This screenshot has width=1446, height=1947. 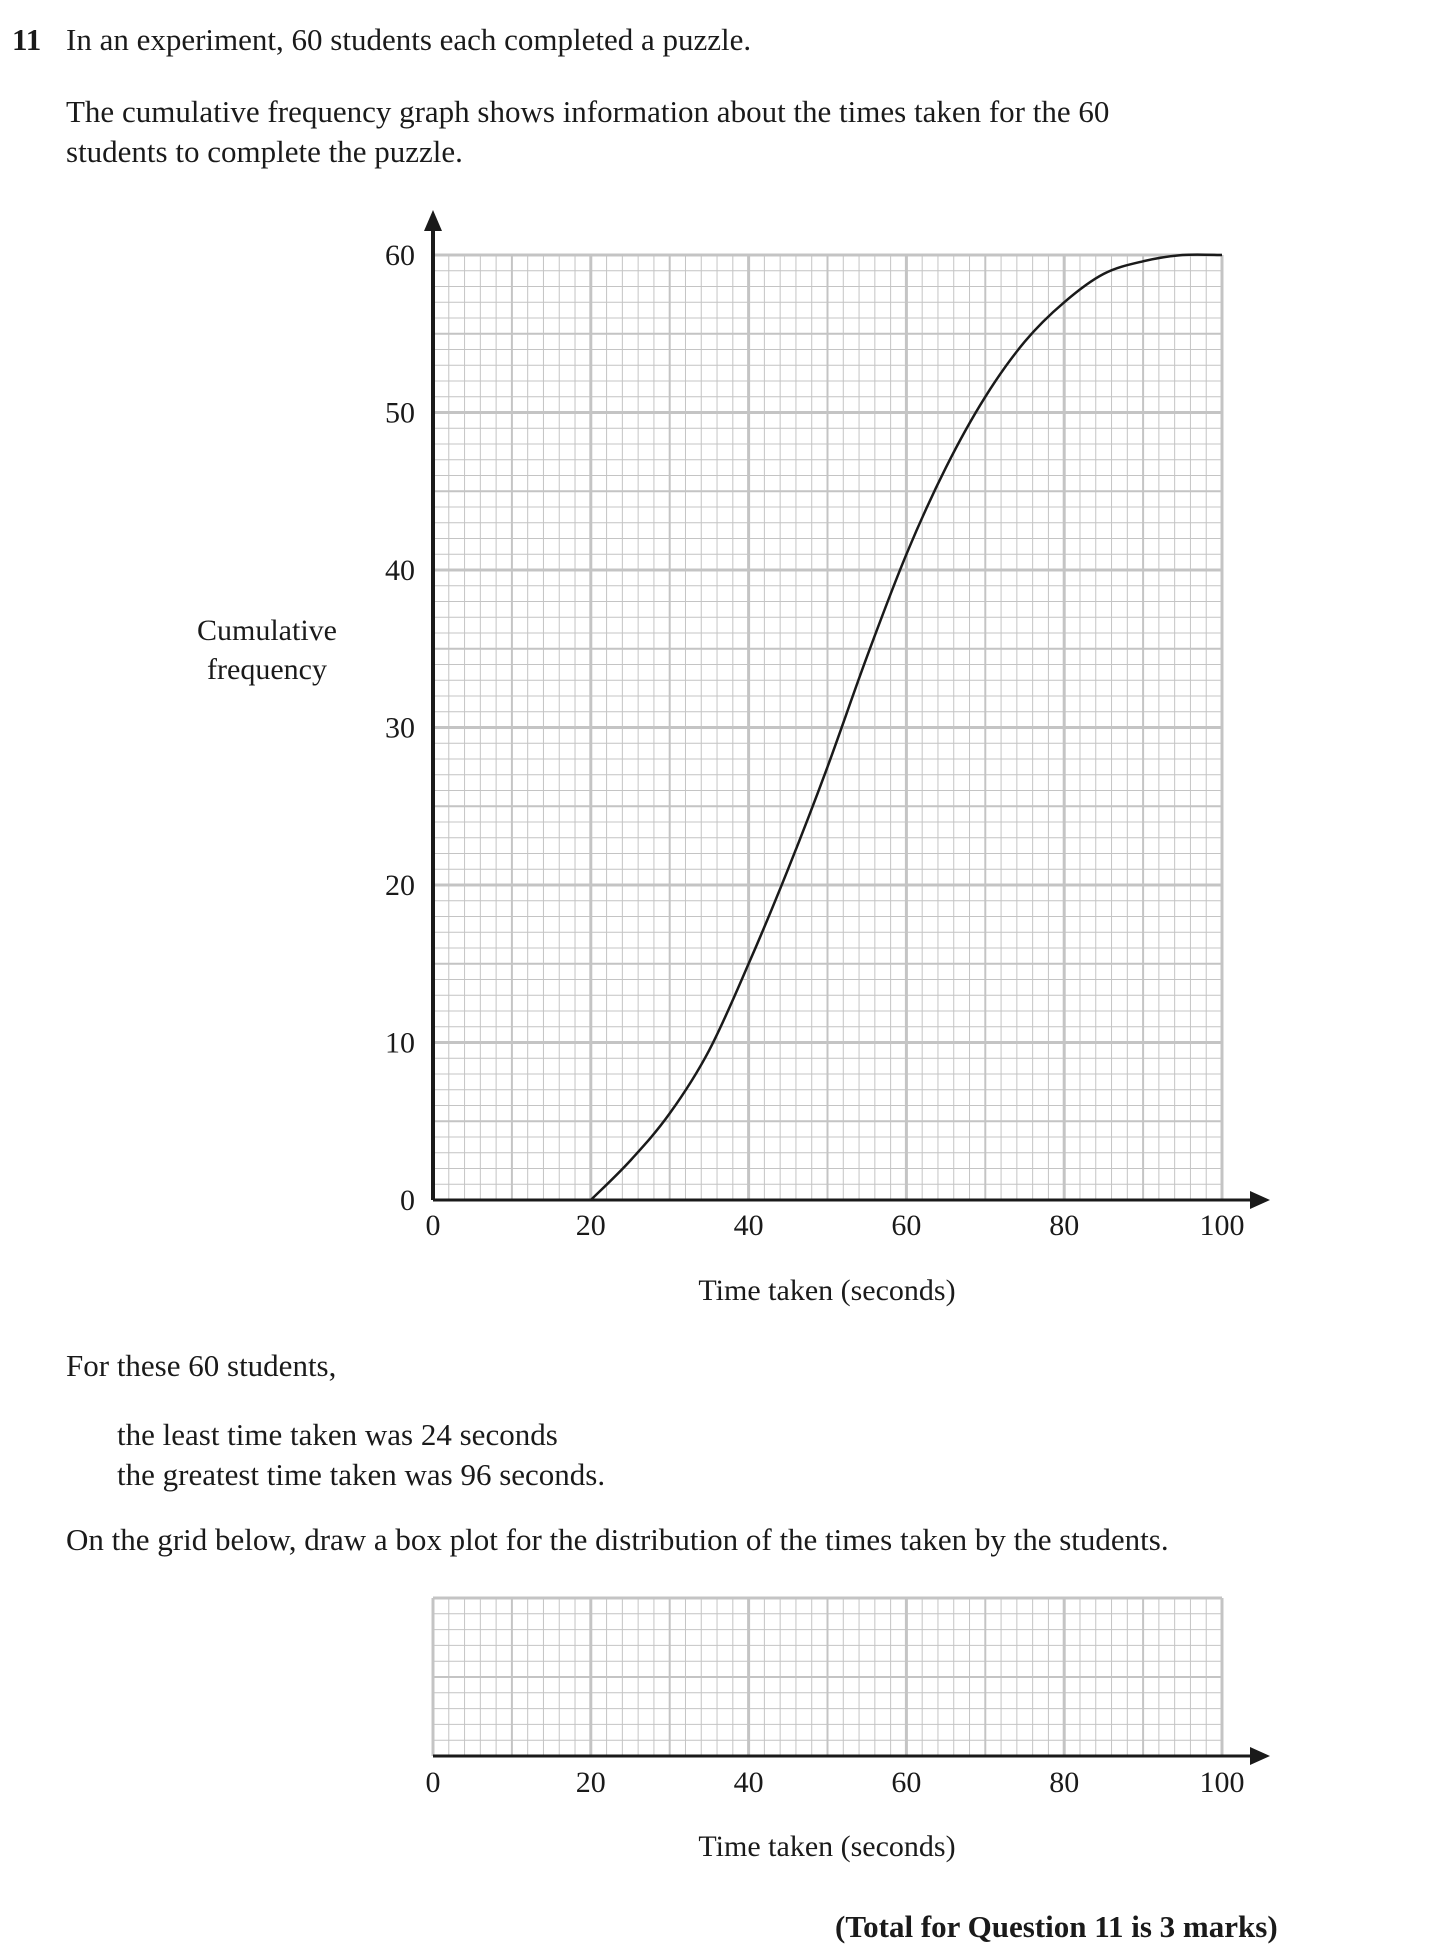 What do you see at coordinates (749, 1225) in the screenshot?
I see `x-tick-label: 40` at bounding box center [749, 1225].